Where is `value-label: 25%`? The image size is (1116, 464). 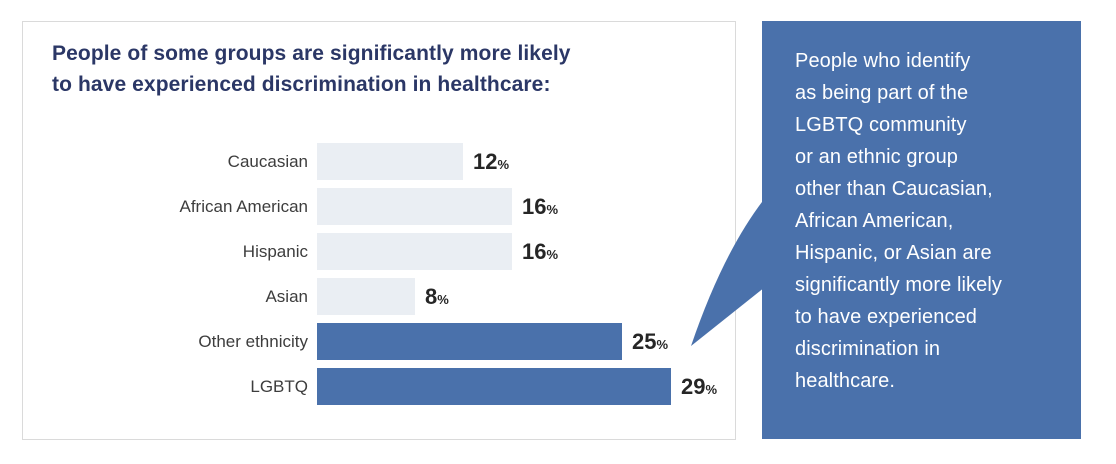
value-label: 25% is located at coordinates (650, 341).